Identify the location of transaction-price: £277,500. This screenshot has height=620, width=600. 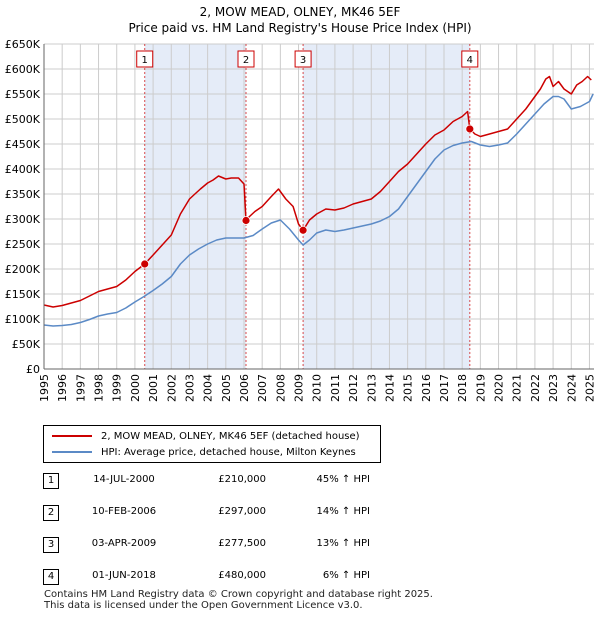
(242, 543).